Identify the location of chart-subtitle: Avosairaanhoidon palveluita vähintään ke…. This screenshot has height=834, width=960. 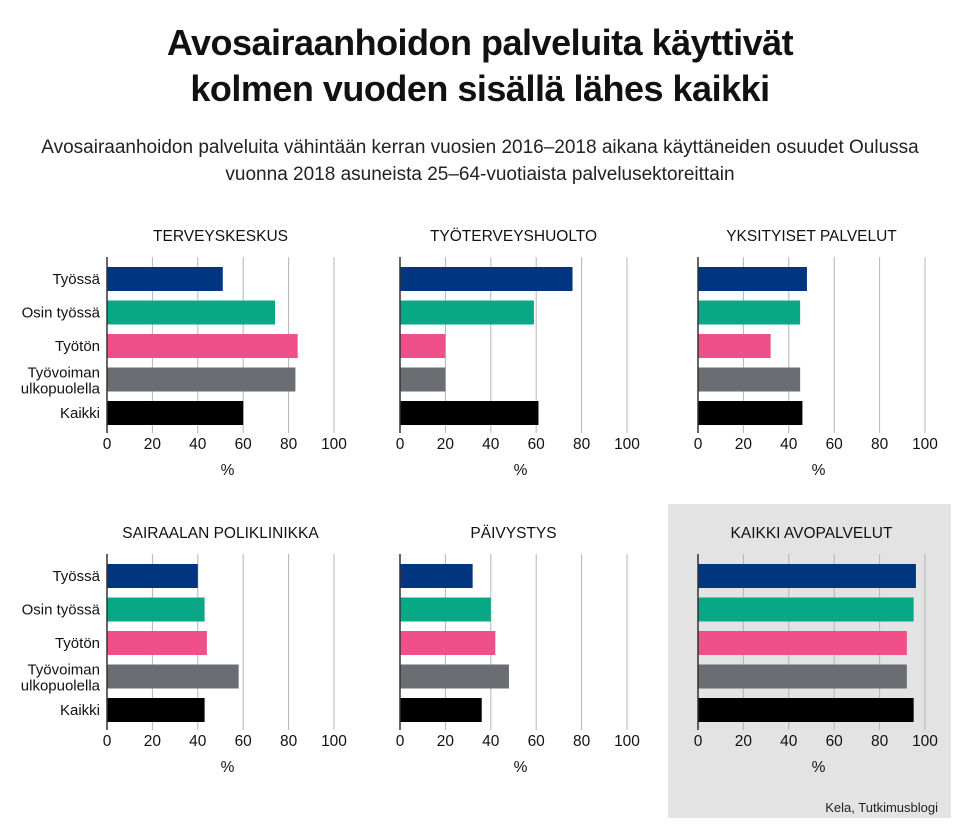
(480, 161).